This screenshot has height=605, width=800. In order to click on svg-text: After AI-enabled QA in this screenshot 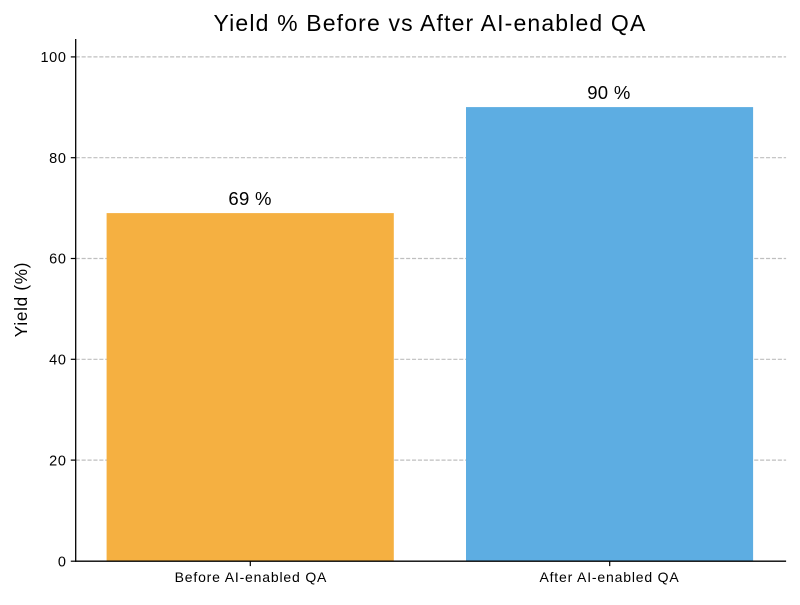, I will do `click(609, 577)`.